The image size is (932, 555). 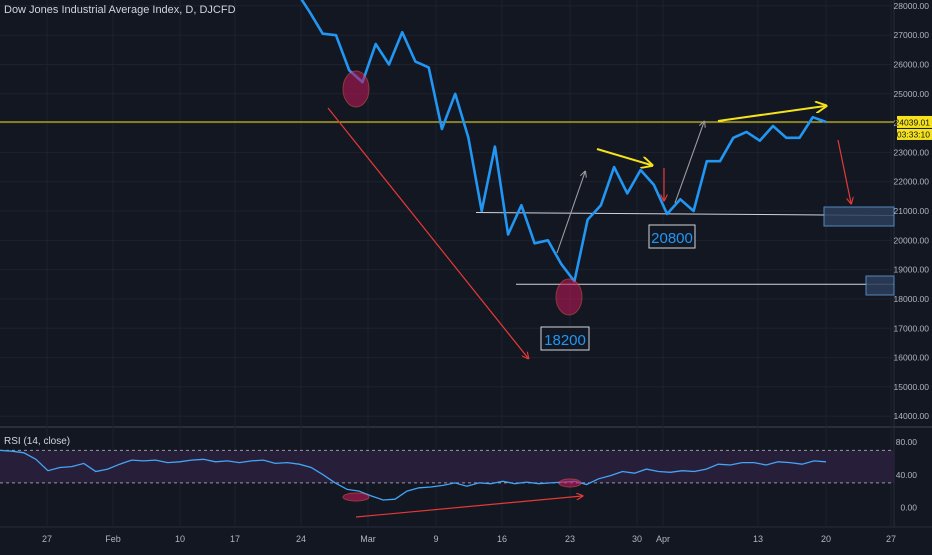 I want to click on time-tick-label: 16, so click(x=502, y=539).